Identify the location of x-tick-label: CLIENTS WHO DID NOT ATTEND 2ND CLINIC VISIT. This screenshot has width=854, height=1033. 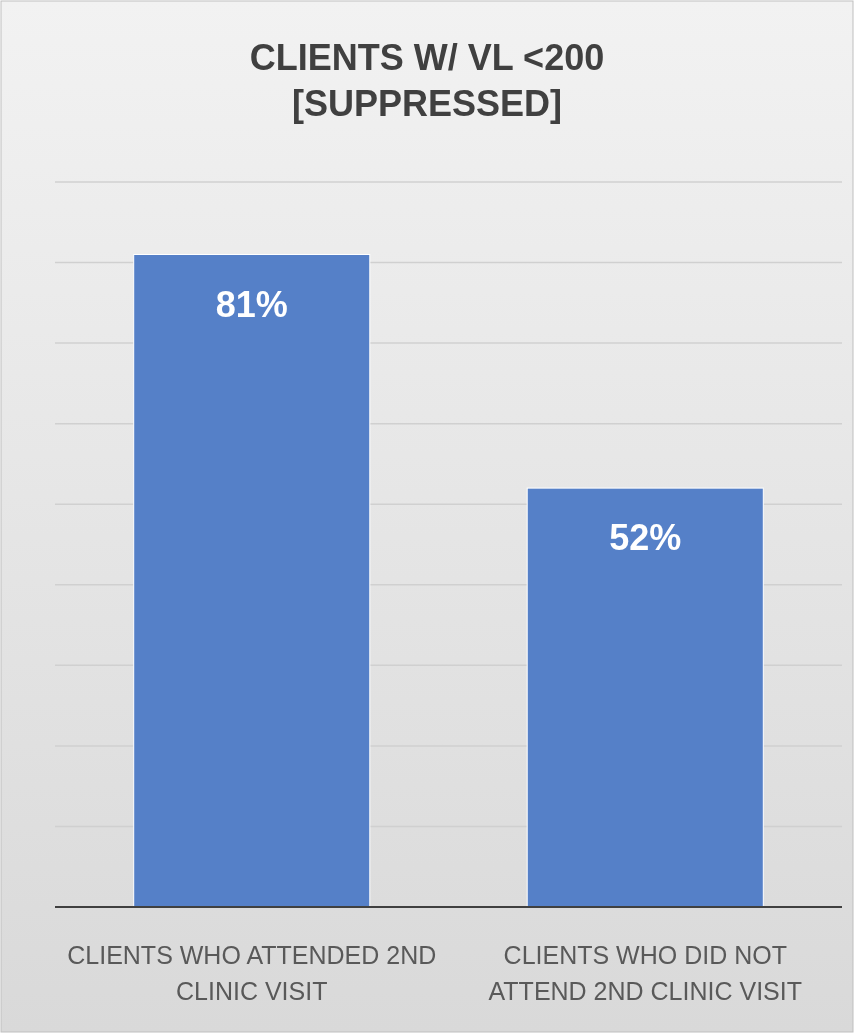
(645, 973).